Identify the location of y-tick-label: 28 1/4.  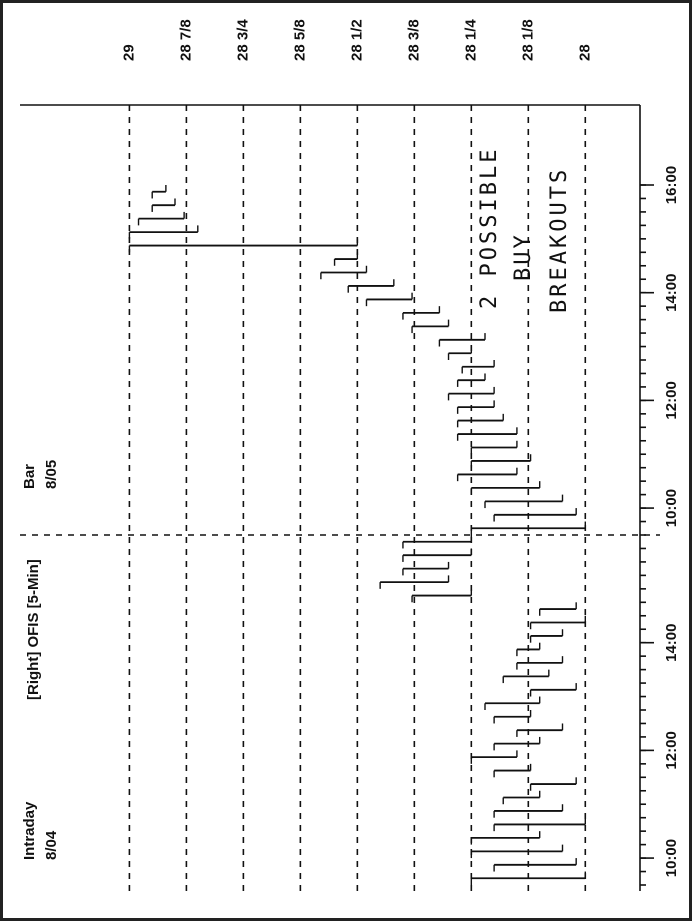
(470, 40).